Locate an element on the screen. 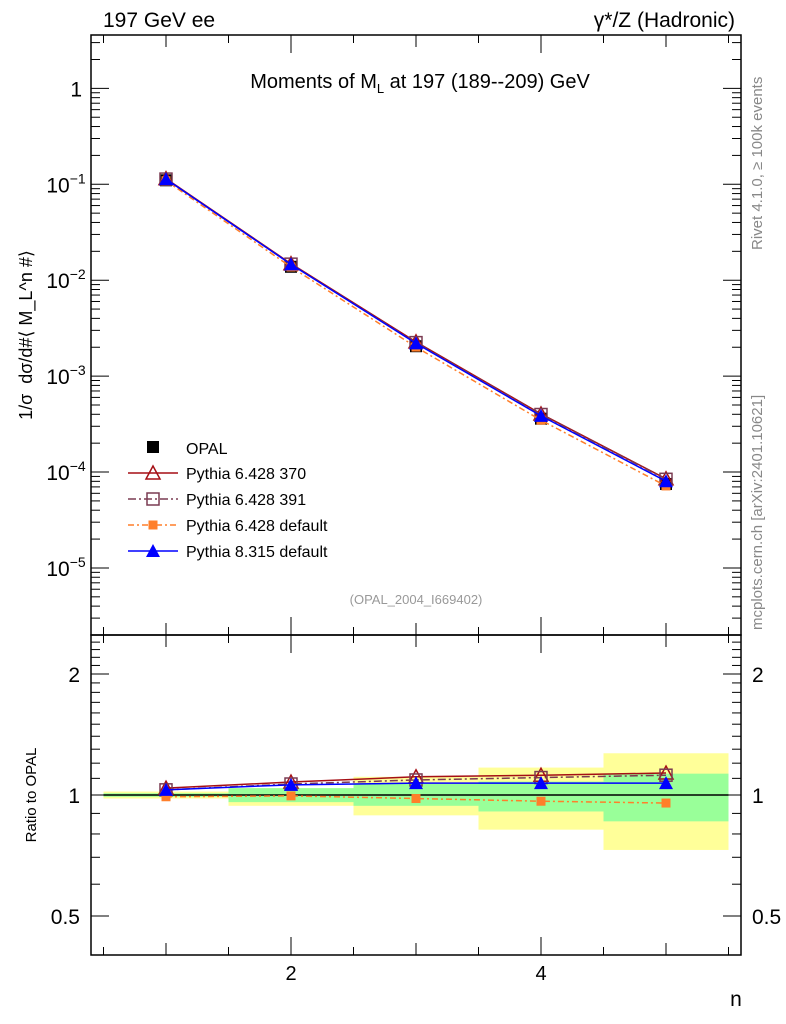 This screenshot has width=786, height=1024. legend-opal-label: OPAL is located at coordinates (207, 449).